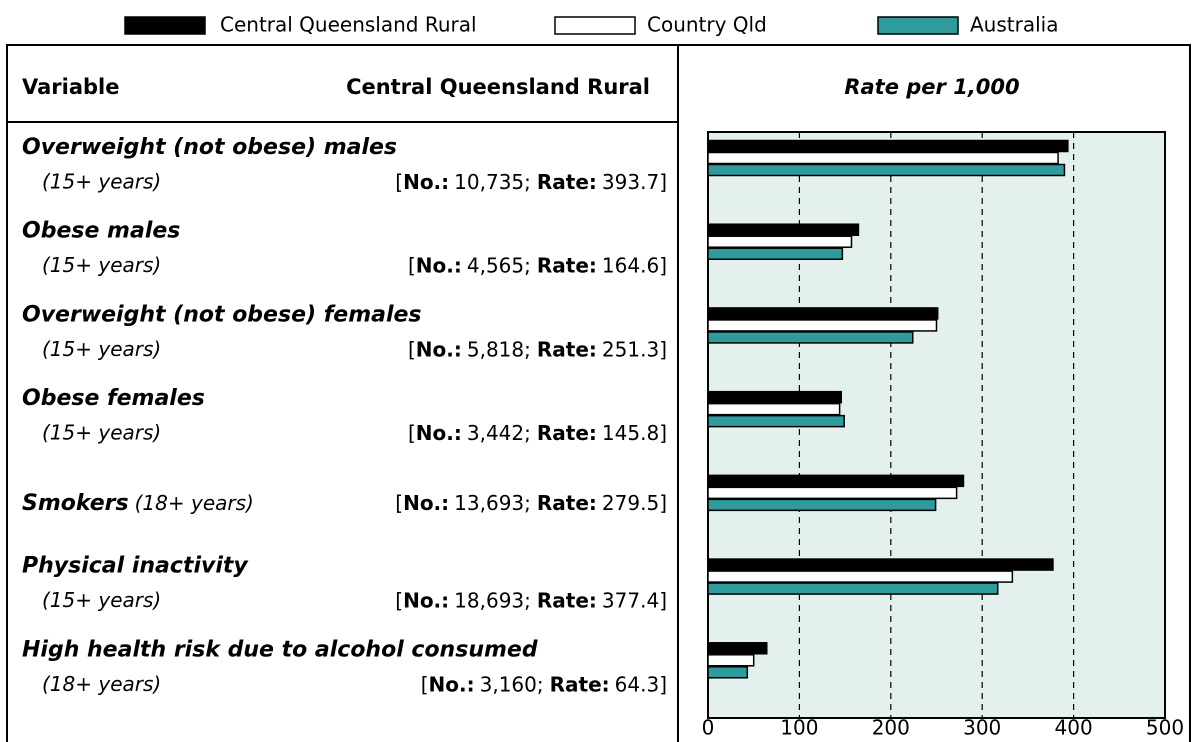 This screenshot has height=742, width=1200. I want to click on legend-label: Central Queensland Rural, so click(348, 25).